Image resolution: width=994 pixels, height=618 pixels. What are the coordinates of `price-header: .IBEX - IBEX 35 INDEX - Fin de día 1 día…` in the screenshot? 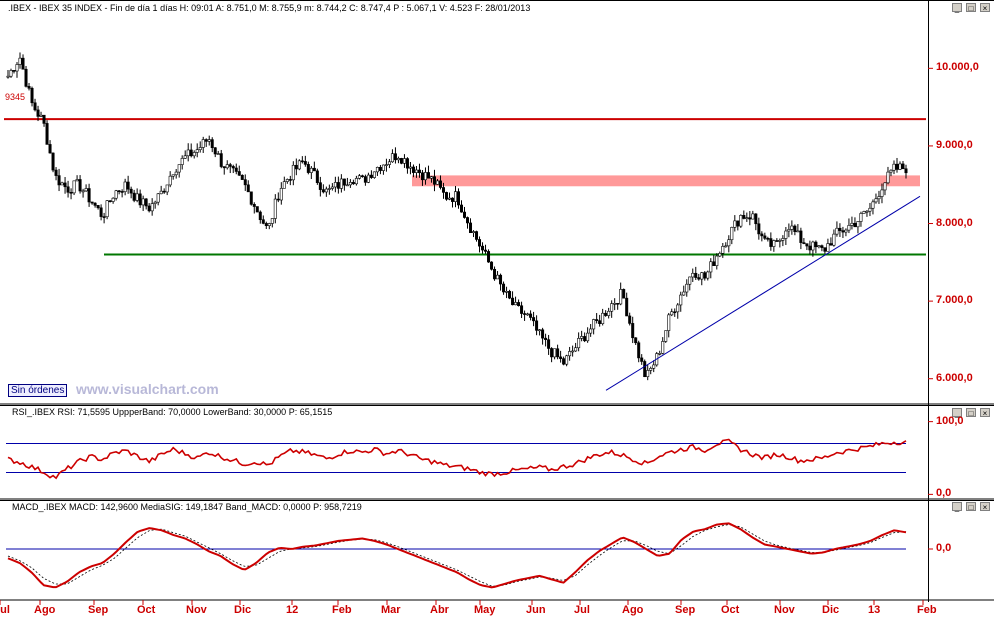 It's located at (269, 8).